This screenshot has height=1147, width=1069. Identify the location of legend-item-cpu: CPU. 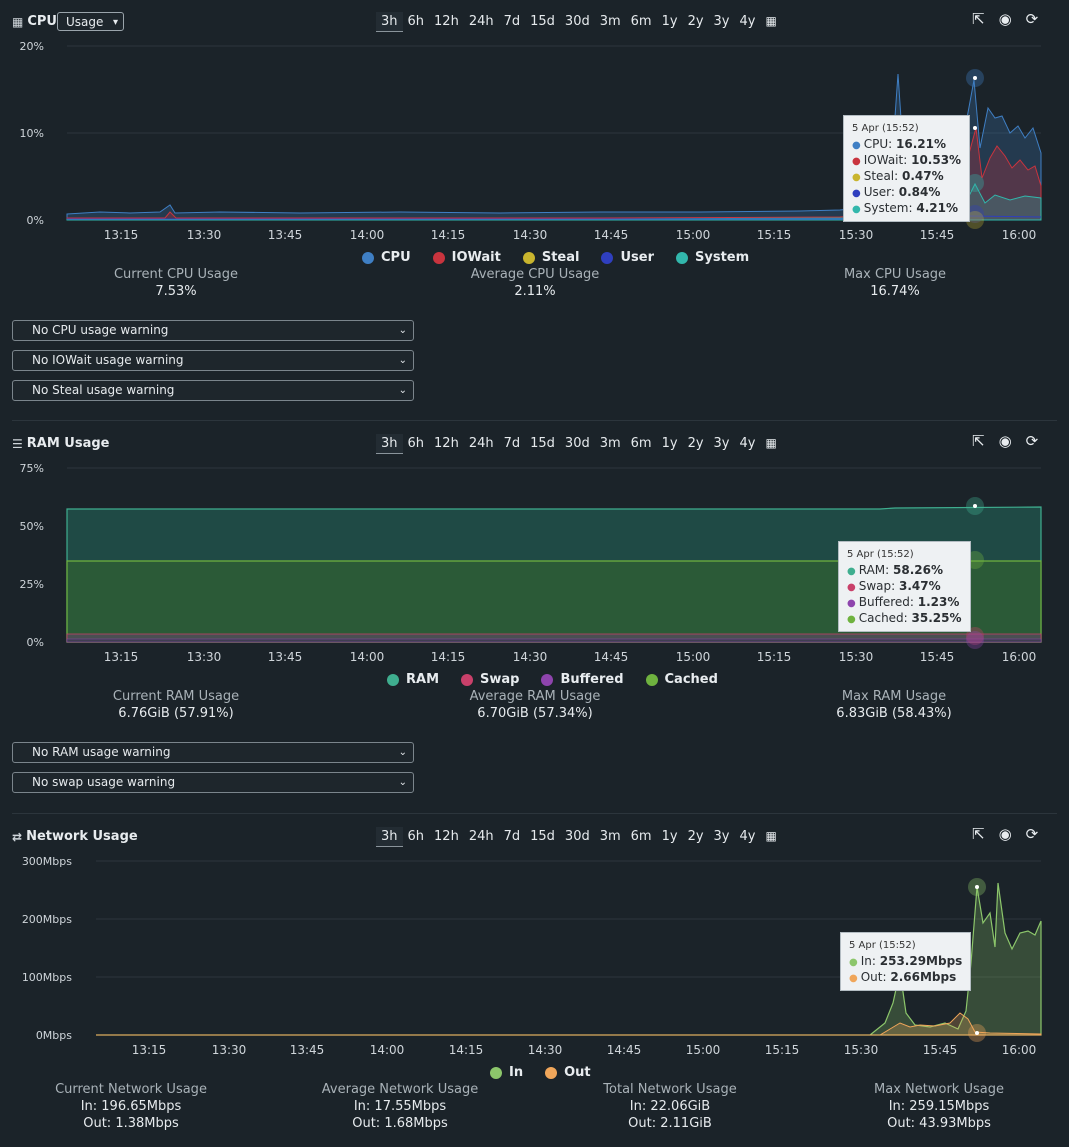
(386, 257).